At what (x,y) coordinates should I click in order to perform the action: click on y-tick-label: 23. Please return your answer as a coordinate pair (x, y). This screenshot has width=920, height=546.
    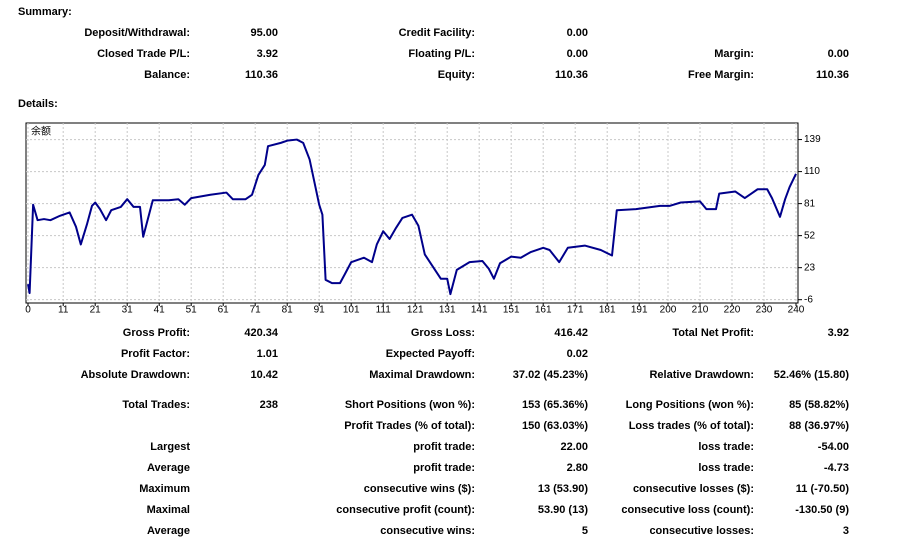
    Looking at the image, I should click on (810, 267).